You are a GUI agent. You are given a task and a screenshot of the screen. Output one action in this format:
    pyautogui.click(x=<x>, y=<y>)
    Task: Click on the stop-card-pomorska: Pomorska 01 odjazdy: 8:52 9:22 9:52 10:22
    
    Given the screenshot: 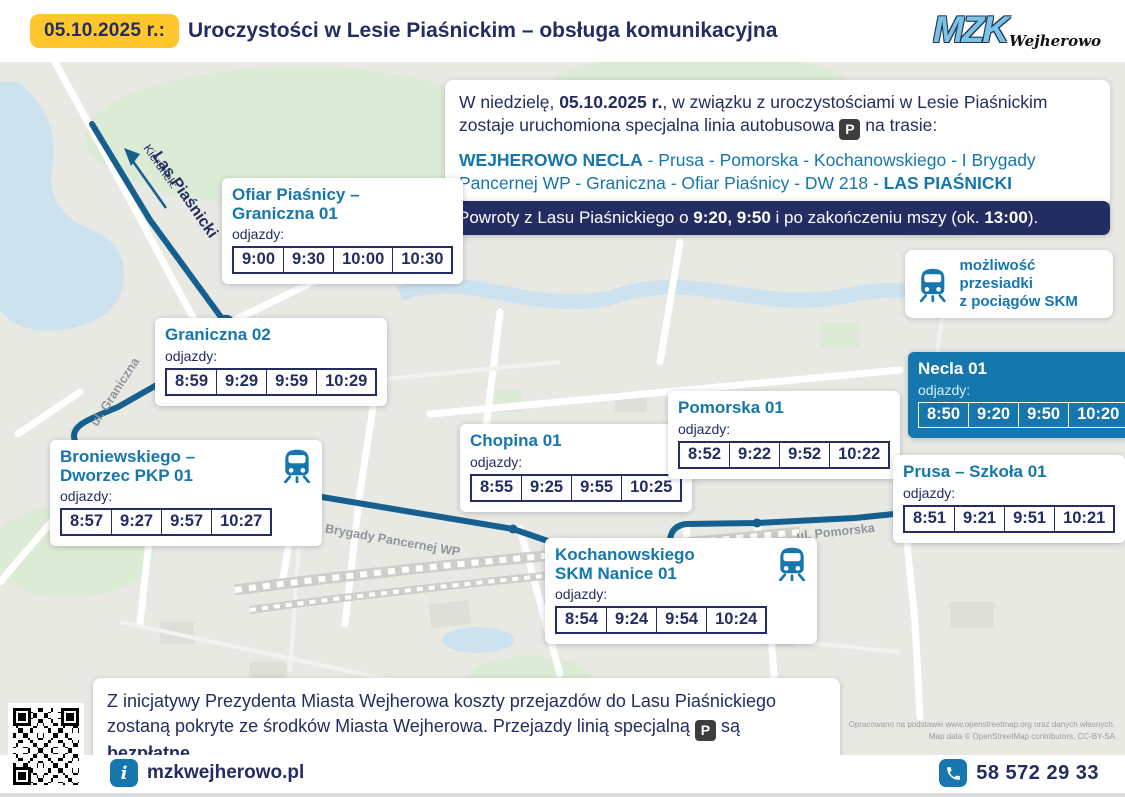 What is the action you would take?
    pyautogui.click(x=784, y=435)
    